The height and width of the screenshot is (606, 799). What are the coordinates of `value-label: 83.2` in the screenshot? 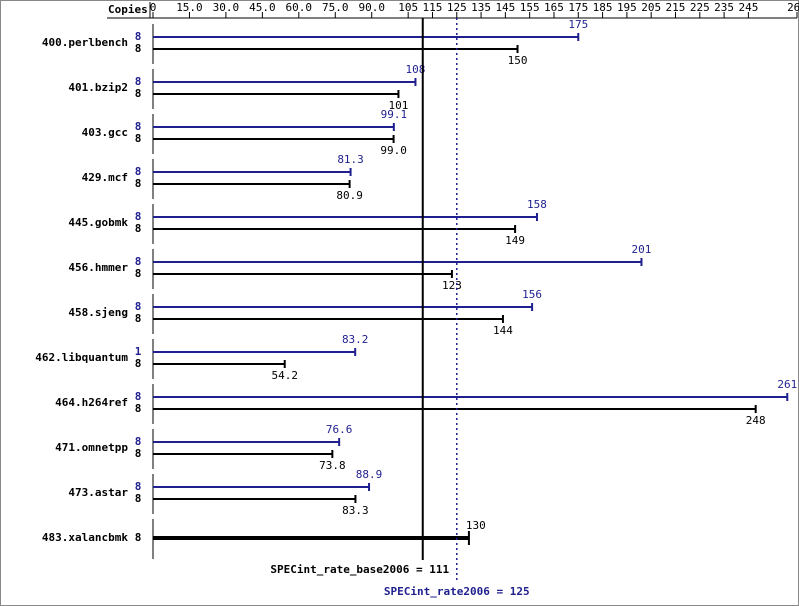 It's located at (355, 339).